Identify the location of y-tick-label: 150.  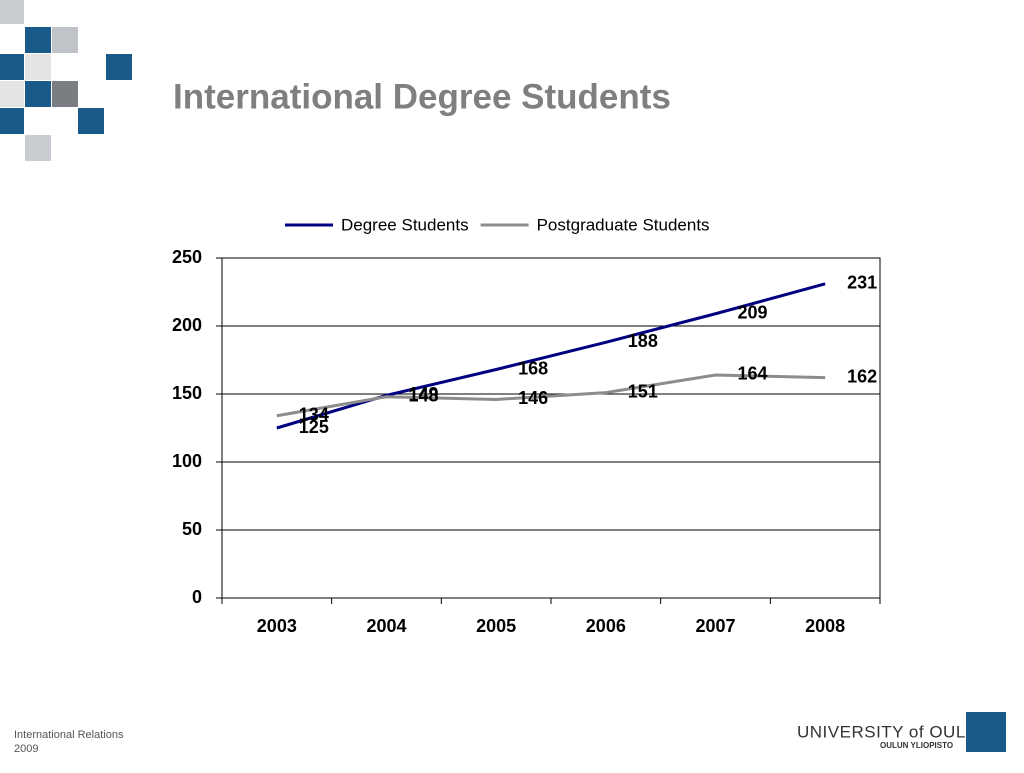
(187, 393).